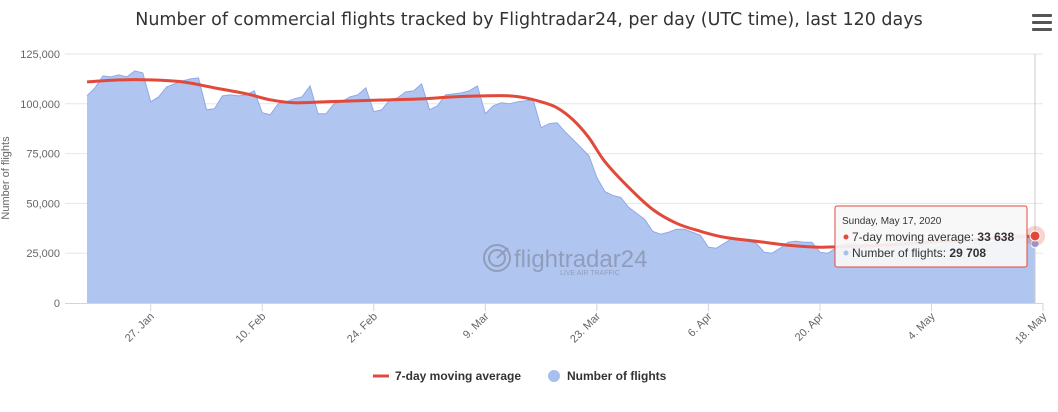 The width and height of the screenshot is (1058, 412). What do you see at coordinates (476, 325) in the screenshot?
I see `x-tick-label: 9. Mar` at bounding box center [476, 325].